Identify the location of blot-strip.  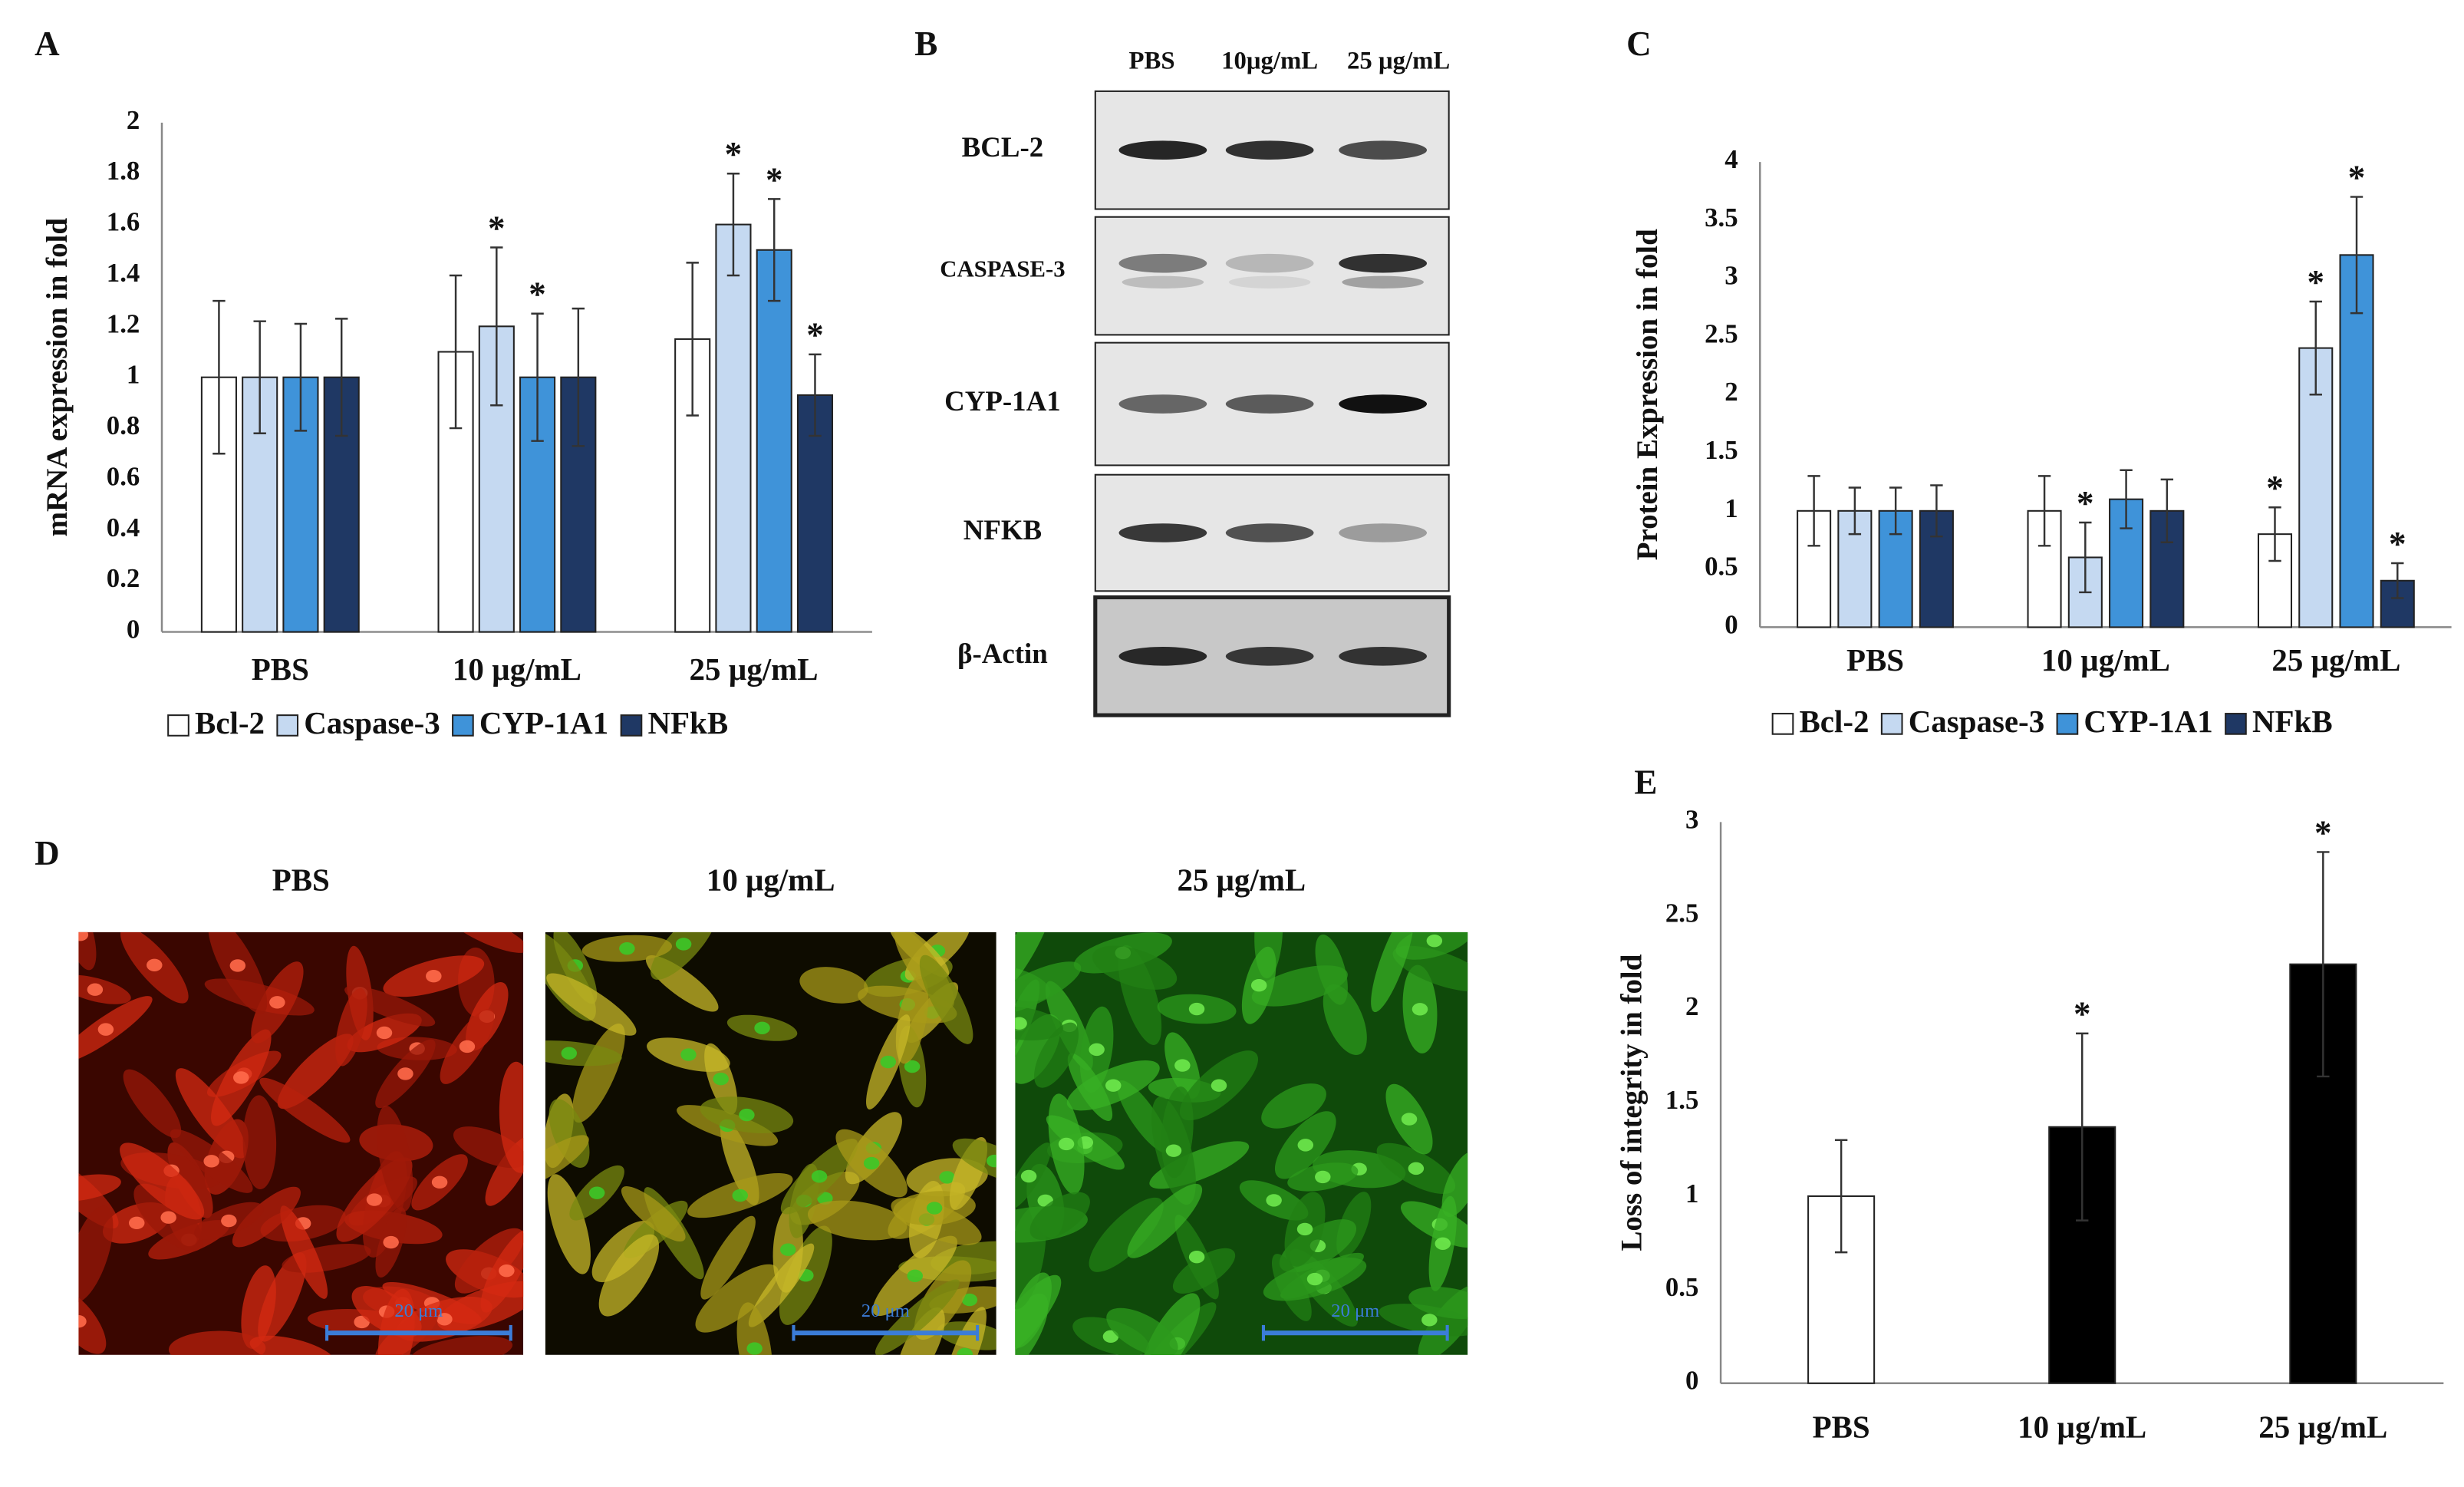
(1272, 276).